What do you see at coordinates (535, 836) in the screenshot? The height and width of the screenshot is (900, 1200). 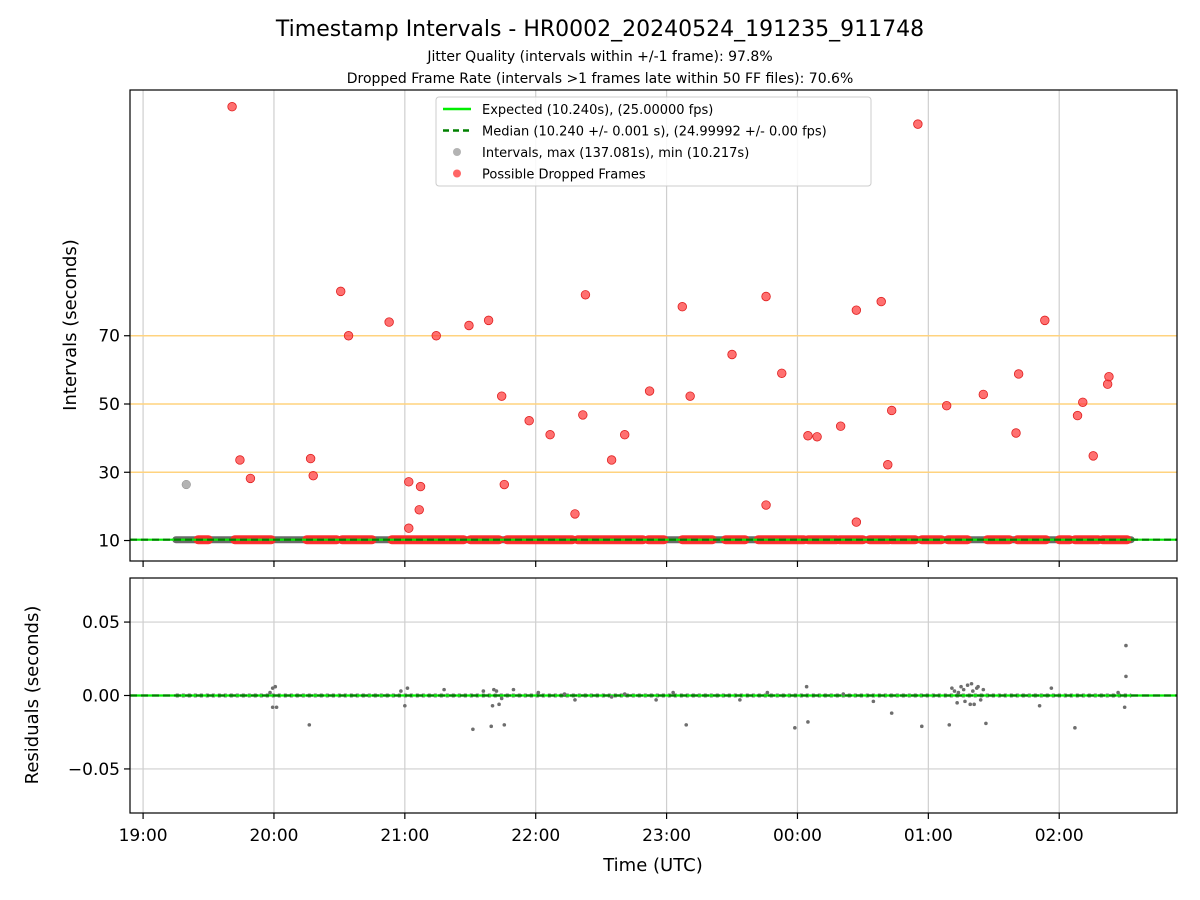 I see `x-tick-label: 22:00` at bounding box center [535, 836].